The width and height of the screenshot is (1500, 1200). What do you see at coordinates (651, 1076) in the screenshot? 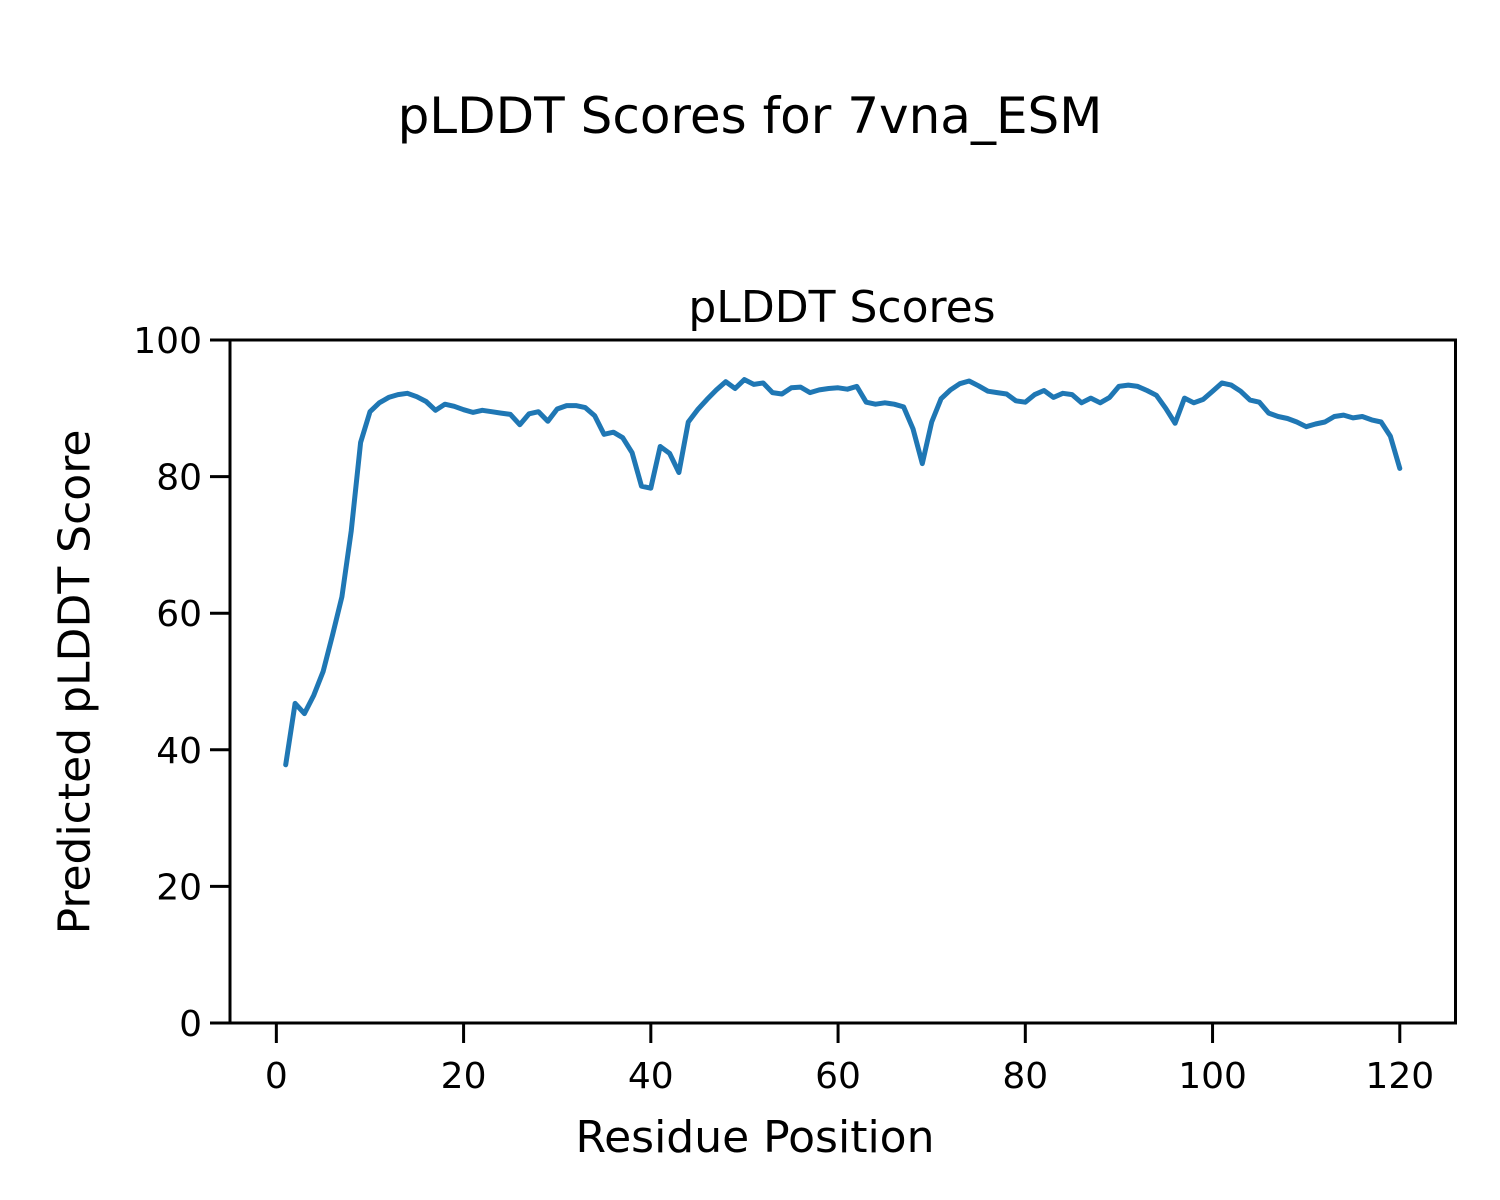
I see `x-tick-label: 40` at bounding box center [651, 1076].